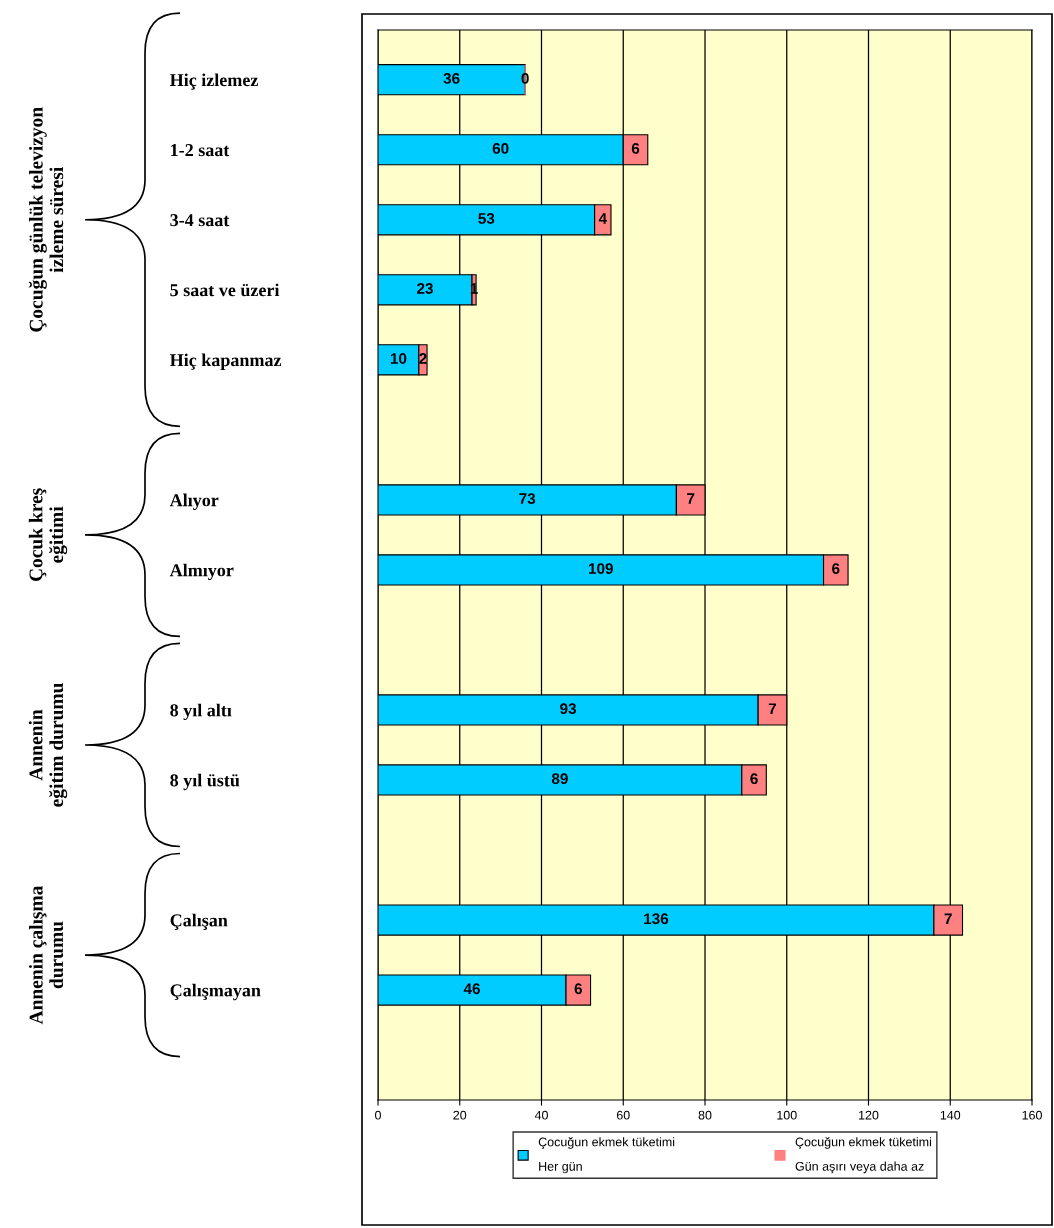  What do you see at coordinates (215, 992) in the screenshot?
I see `y-tick-label: Çalışmayan` at bounding box center [215, 992].